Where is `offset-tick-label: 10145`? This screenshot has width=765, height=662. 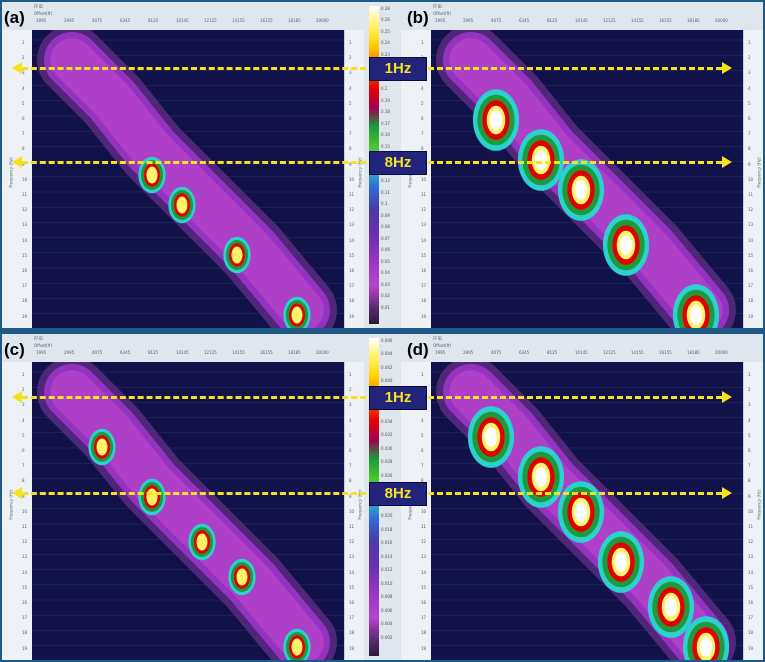 offset-tick-label: 10145 is located at coordinates (581, 20).